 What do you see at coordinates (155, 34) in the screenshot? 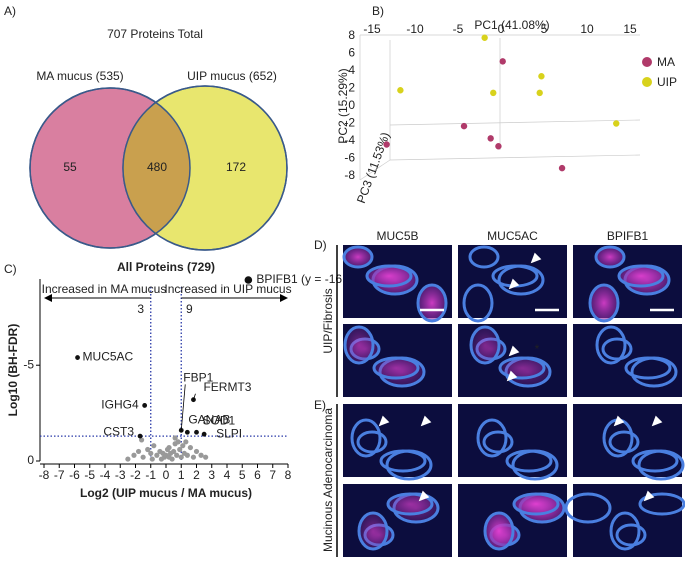
I see `venn-title: 707 Proteins Total` at bounding box center [155, 34].